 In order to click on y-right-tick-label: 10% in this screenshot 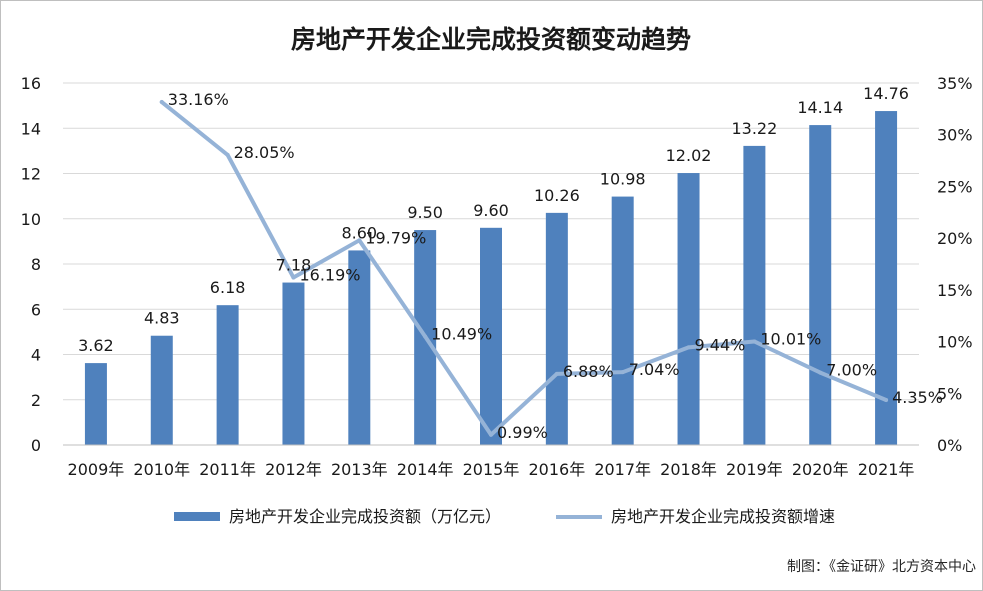, I will do `click(955, 342)`.